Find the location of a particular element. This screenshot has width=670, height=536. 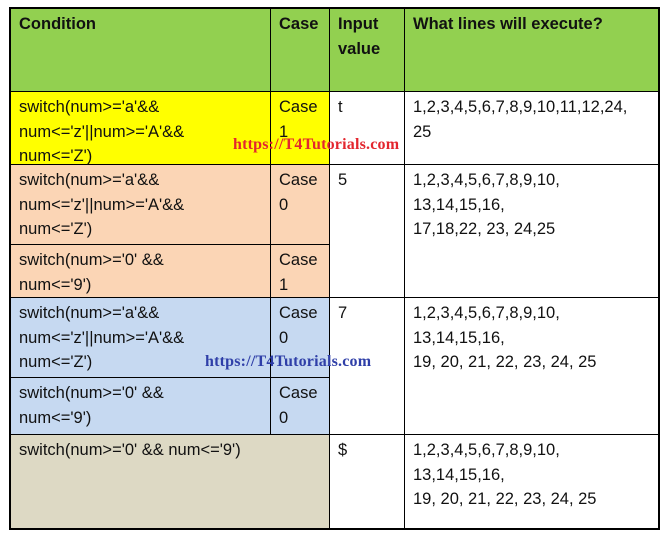

input-value-cell: t is located at coordinates (367, 128).